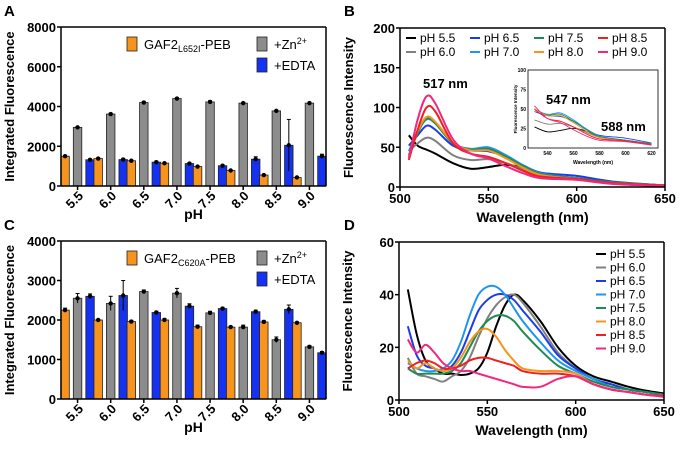 The image size is (680, 450). I want to click on legend-label: +Zn2+, so click(290, 258).